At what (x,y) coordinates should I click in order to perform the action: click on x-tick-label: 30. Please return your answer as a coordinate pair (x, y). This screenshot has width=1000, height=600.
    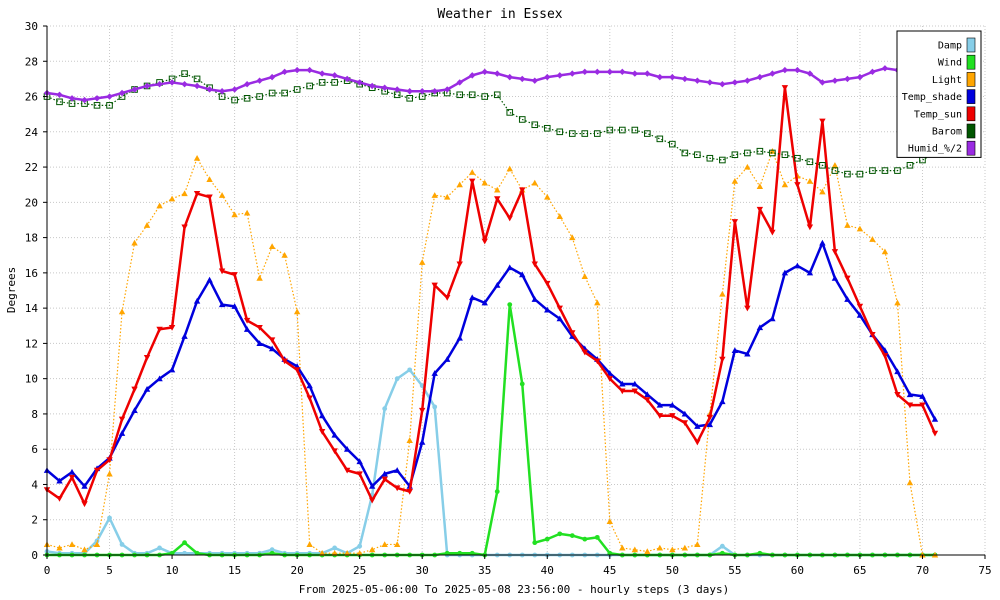
    Looking at the image, I should click on (422, 570).